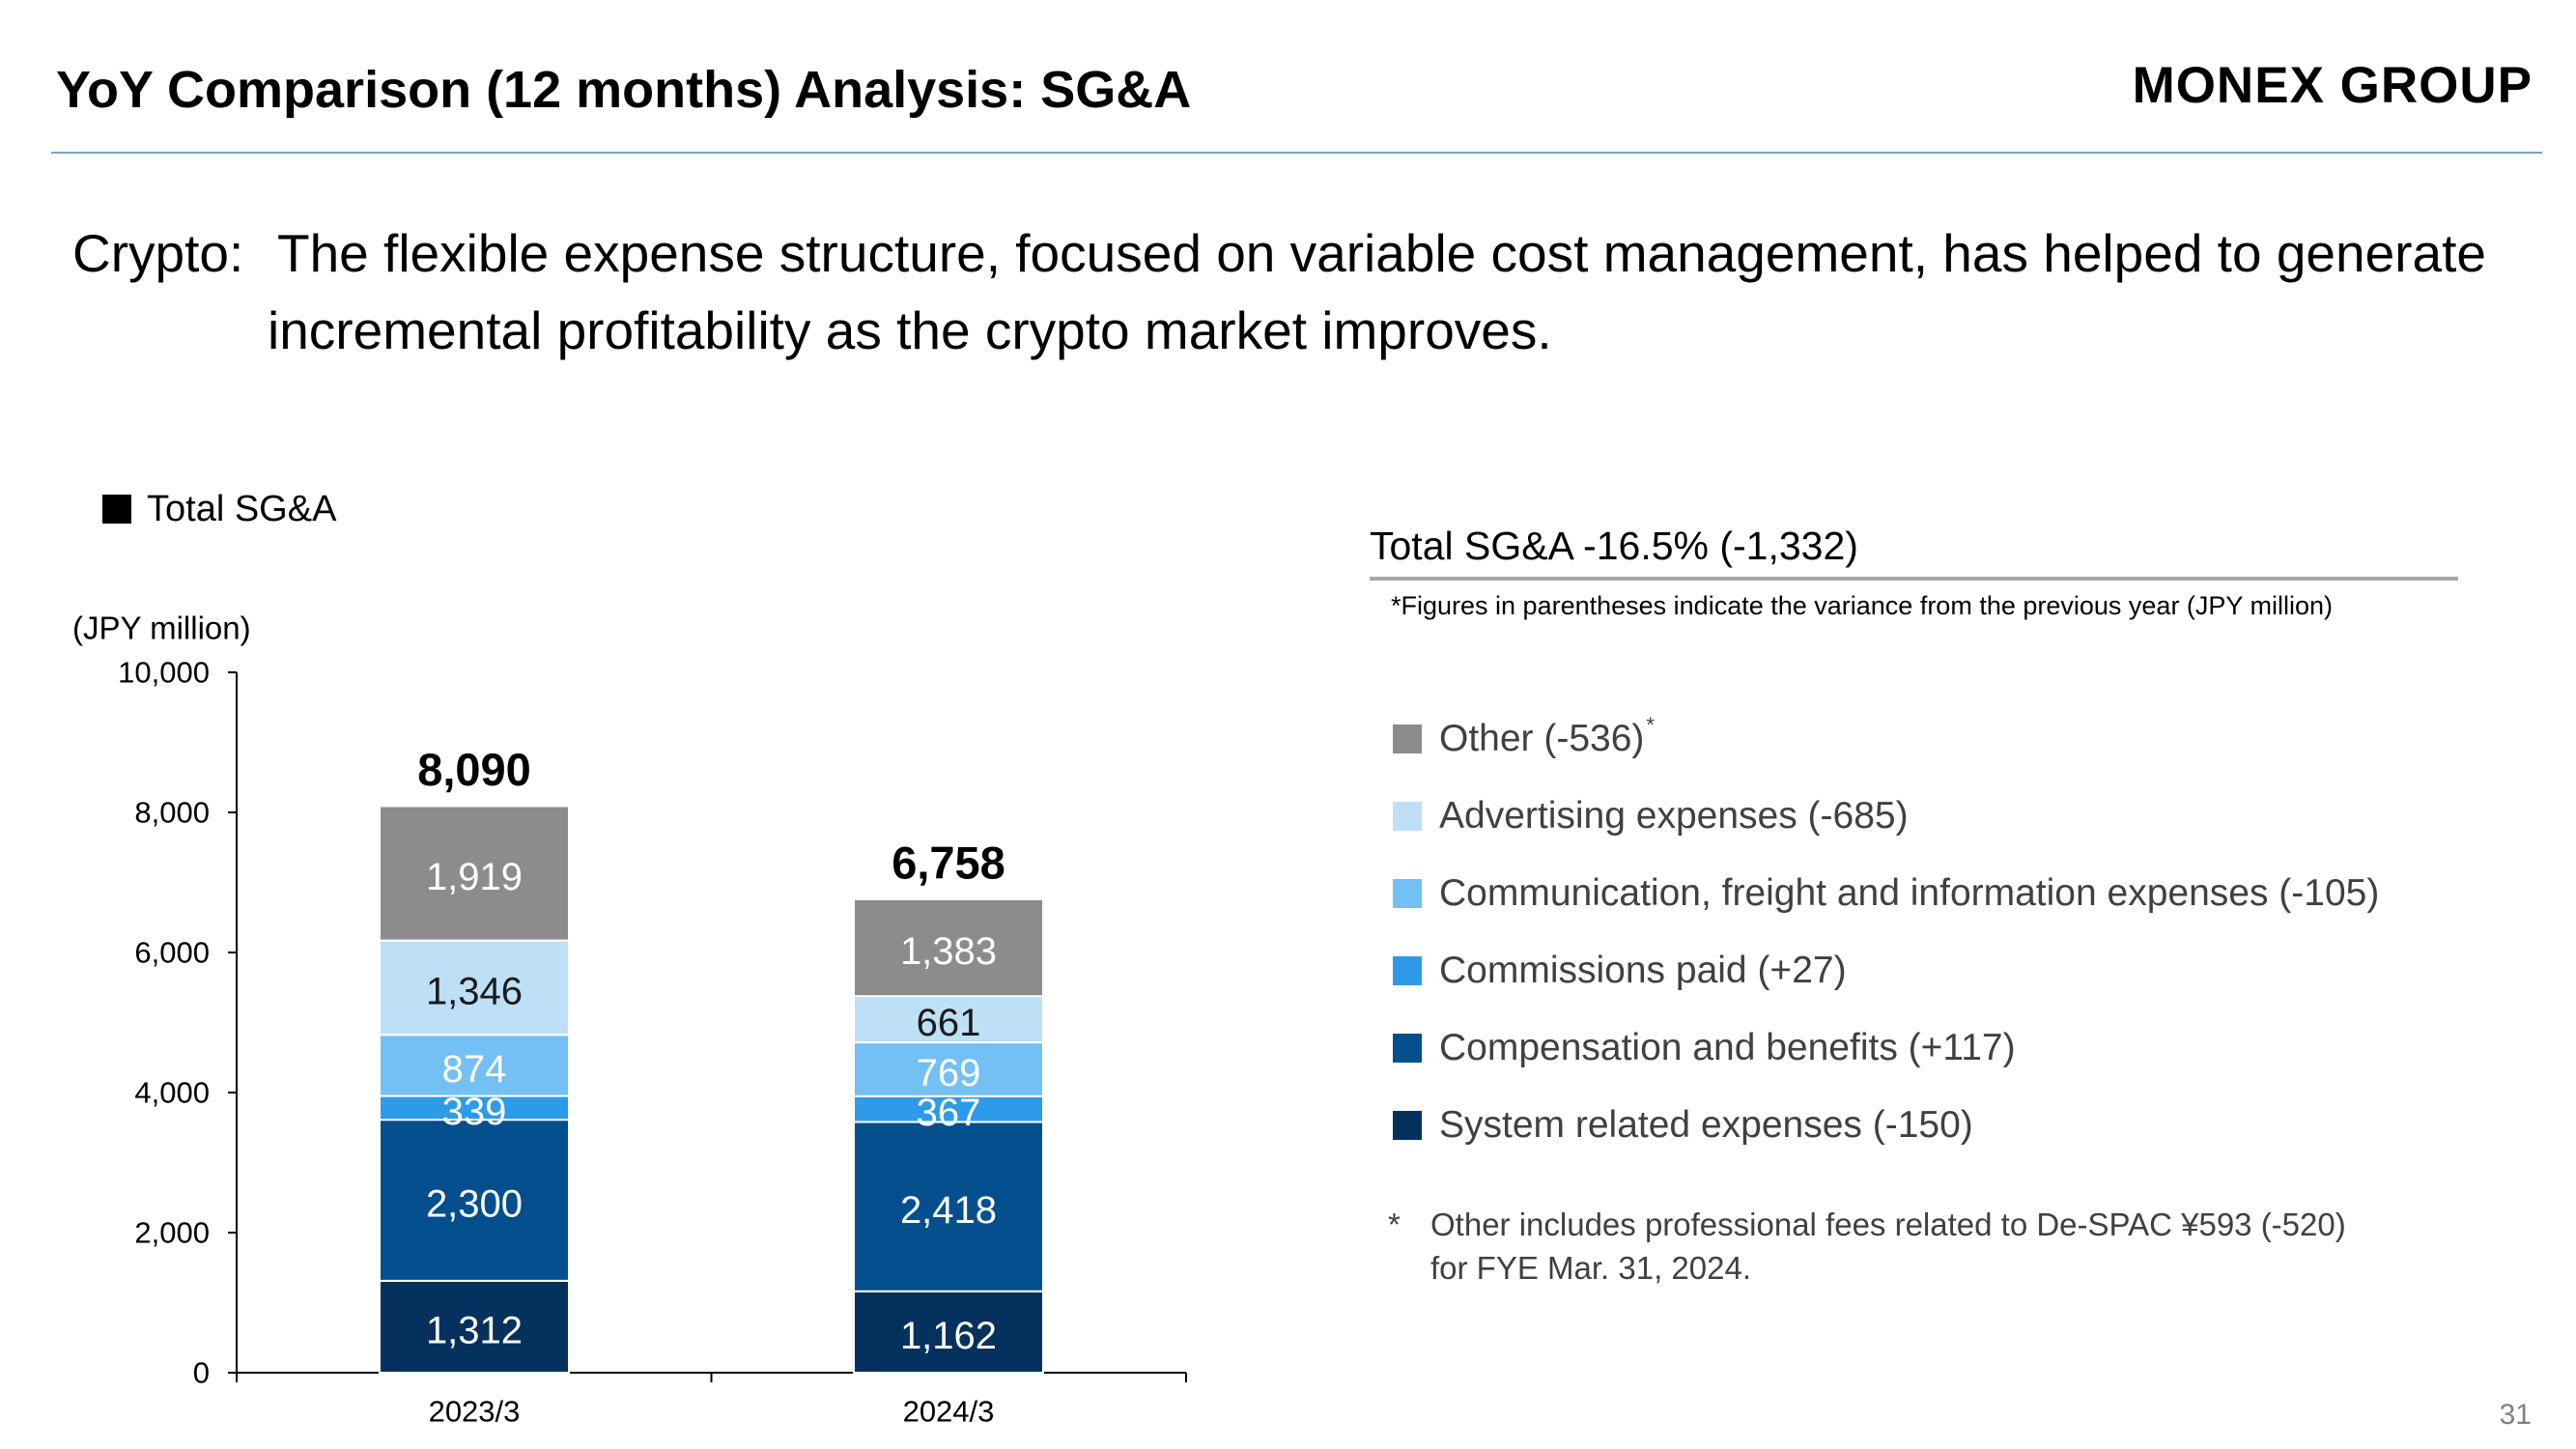  I want to click on legend-label-advertising: Advertising expenses (-685), so click(1674, 816).